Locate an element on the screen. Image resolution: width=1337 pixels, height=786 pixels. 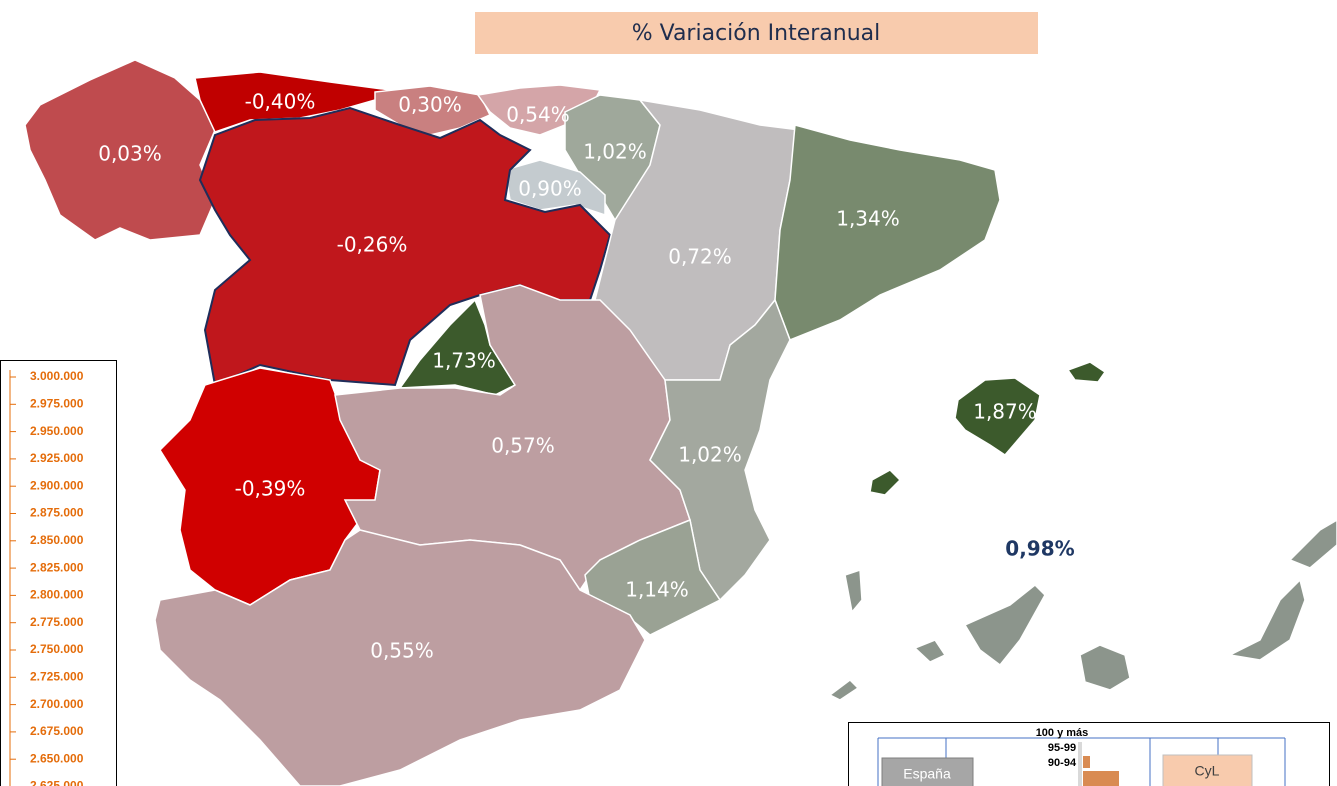
region-label: 1,73% is located at coordinates (464, 361).